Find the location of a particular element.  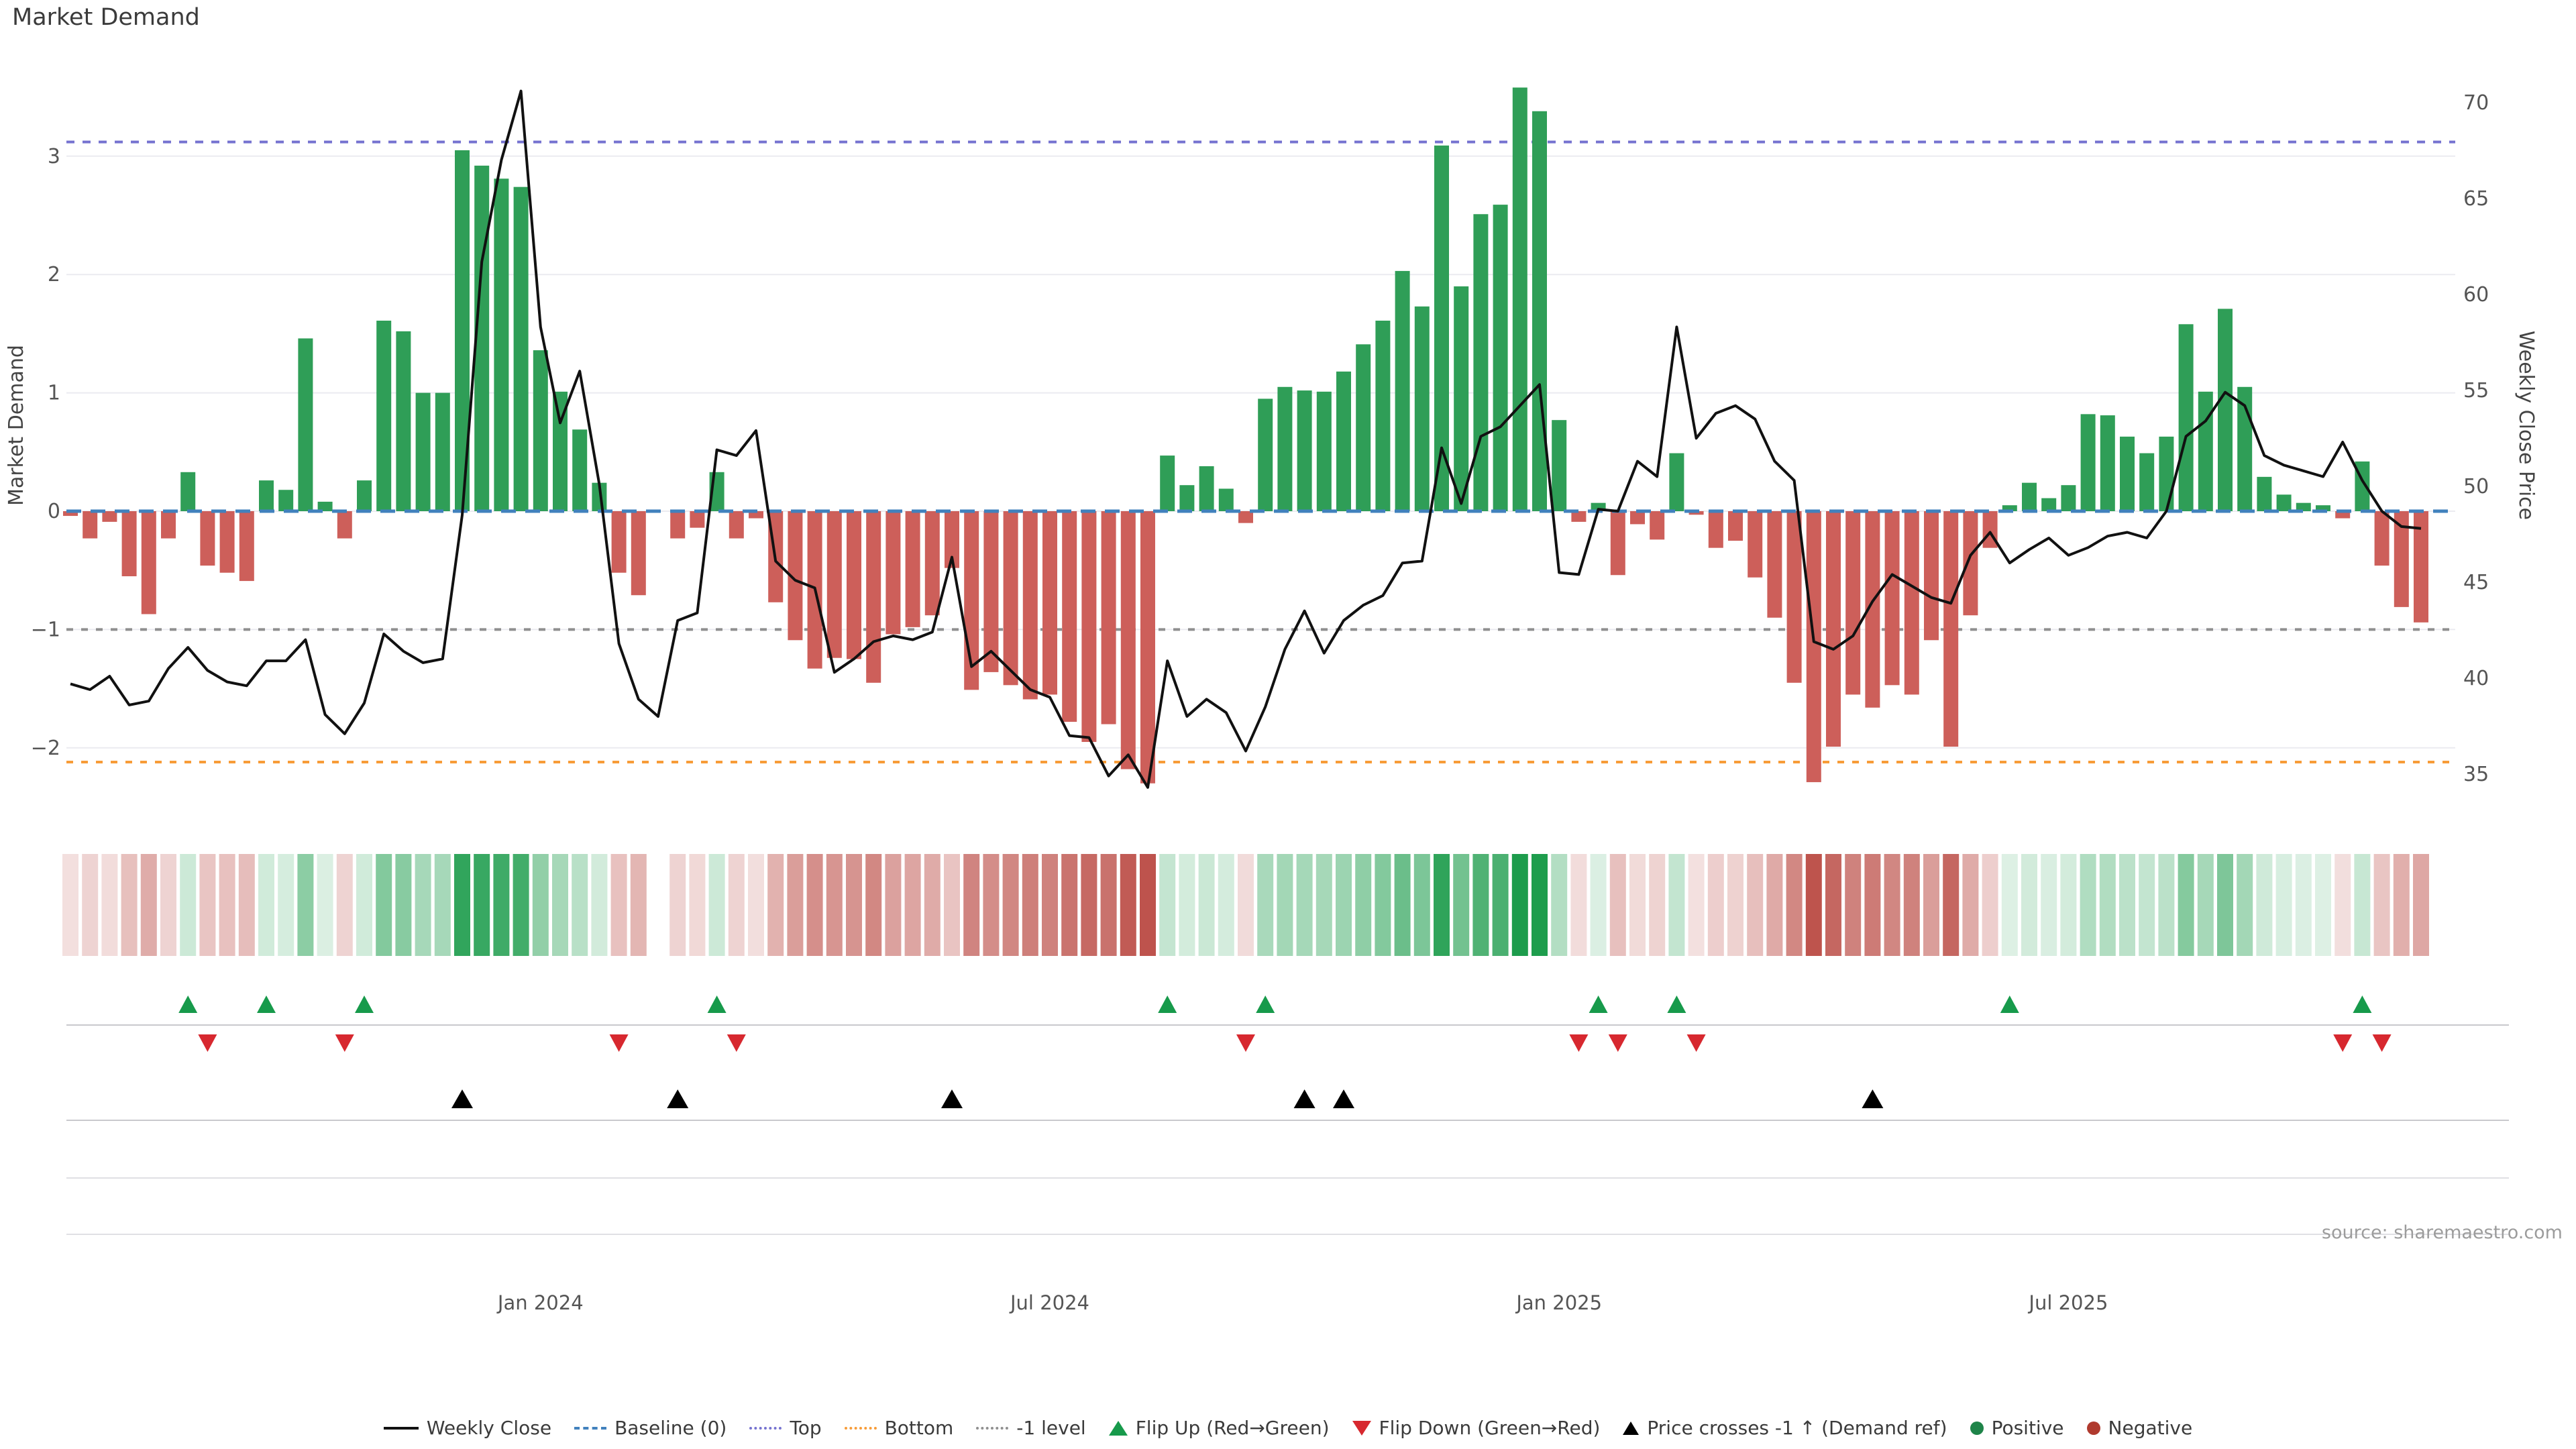

legend-item-8: Positive is located at coordinates (2017, 1428).